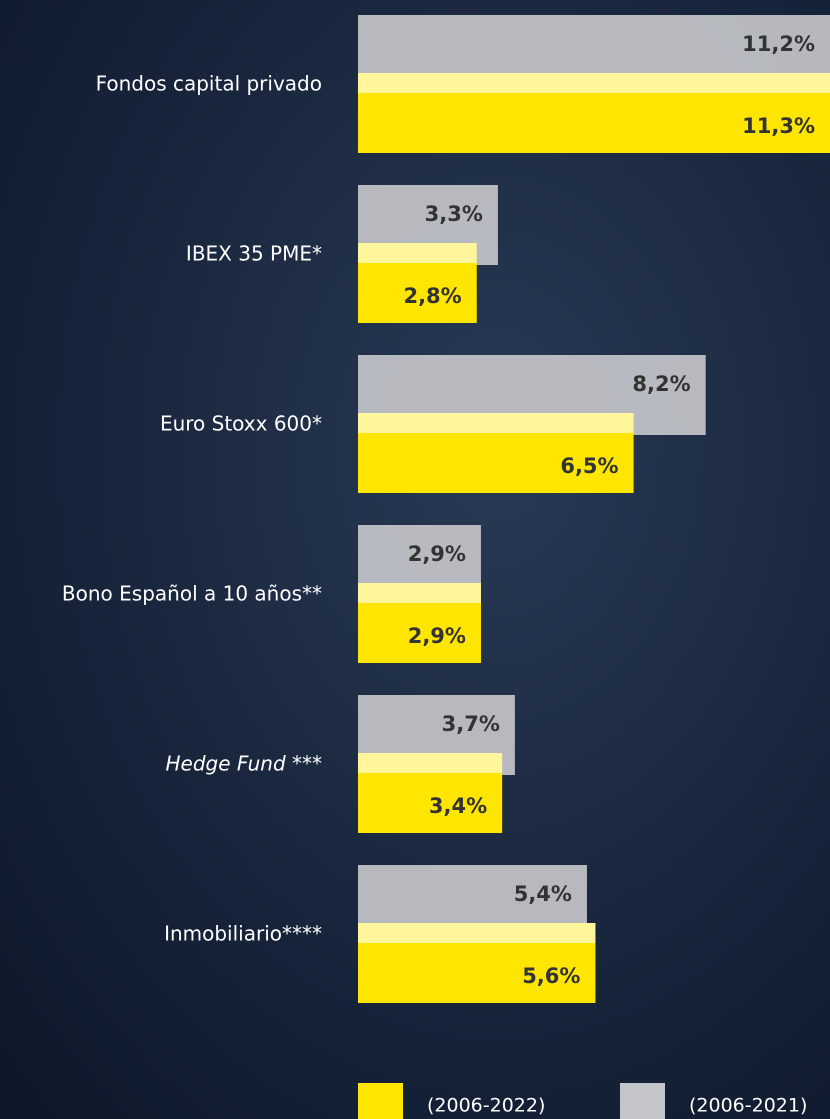 The height and width of the screenshot is (1119, 830). What do you see at coordinates (241, 424) in the screenshot?
I see `category-label: Euro Stoxx 600*` at bounding box center [241, 424].